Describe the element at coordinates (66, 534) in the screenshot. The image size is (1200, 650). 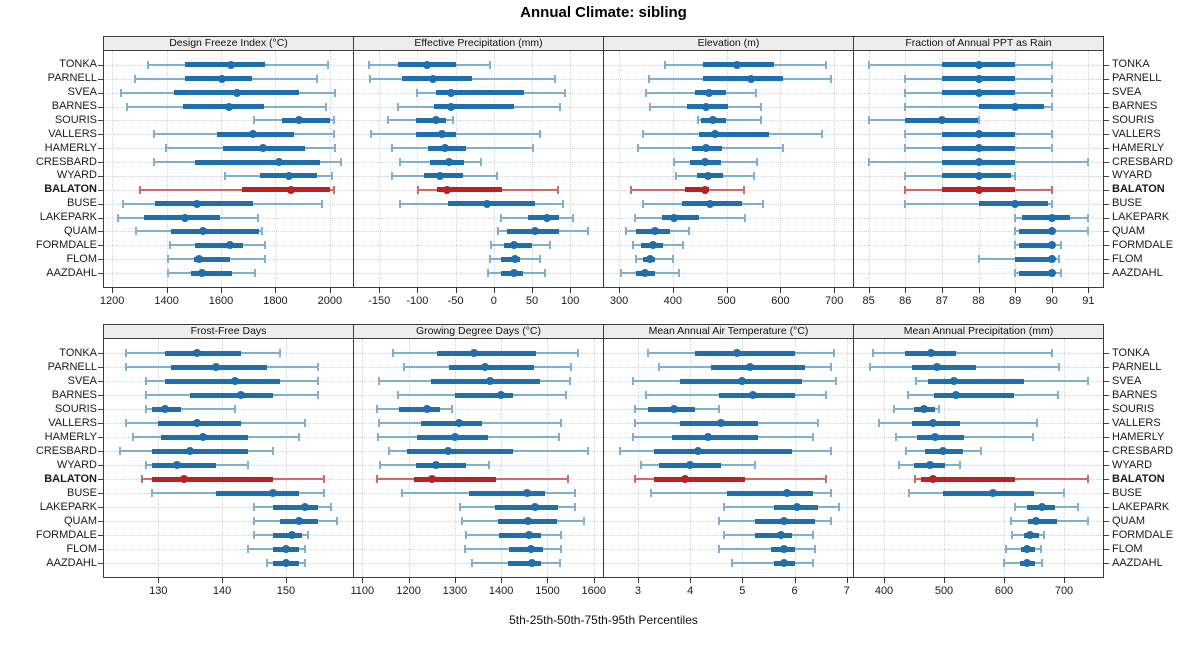
I see `site-label-left: FORMDALE` at that location.